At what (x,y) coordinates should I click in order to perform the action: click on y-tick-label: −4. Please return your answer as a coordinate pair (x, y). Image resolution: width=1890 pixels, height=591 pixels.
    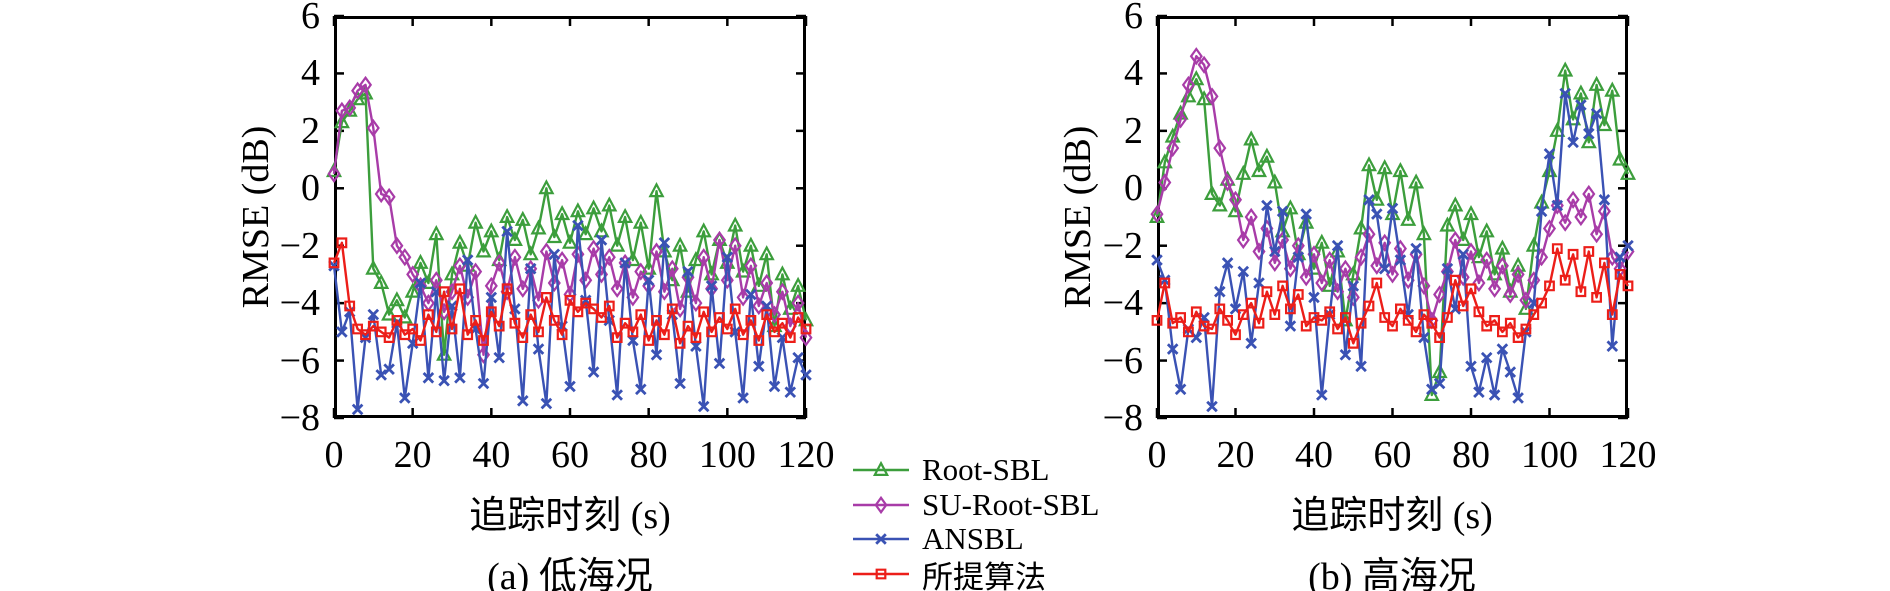
    Looking at the image, I should click on (1122, 303).